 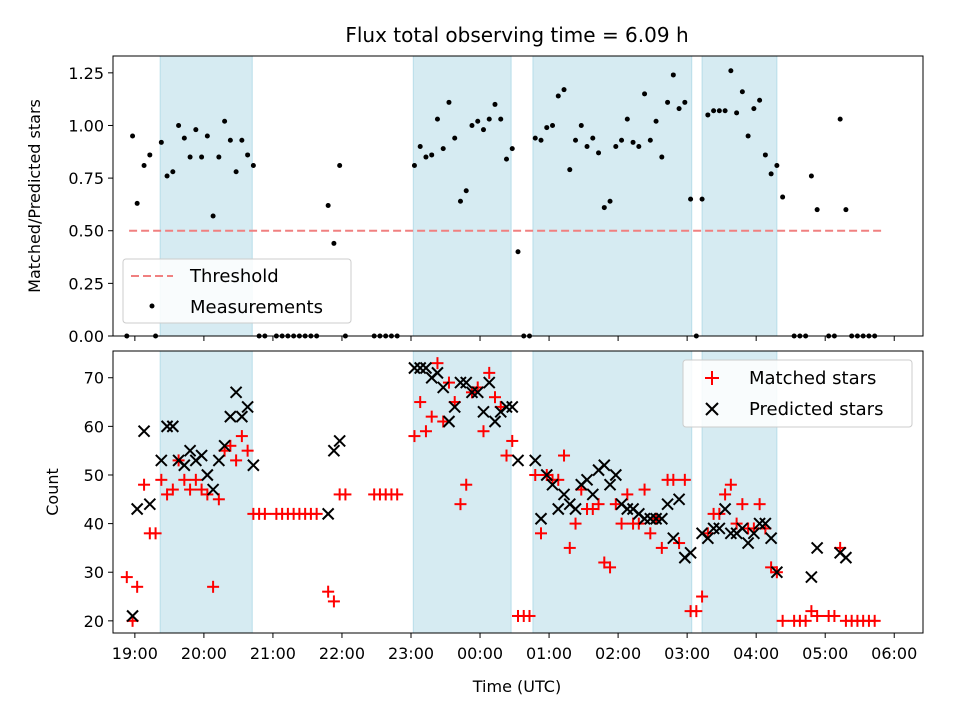 What do you see at coordinates (712, 378) in the screenshot?
I see `legend-matched-swatch` at bounding box center [712, 378].